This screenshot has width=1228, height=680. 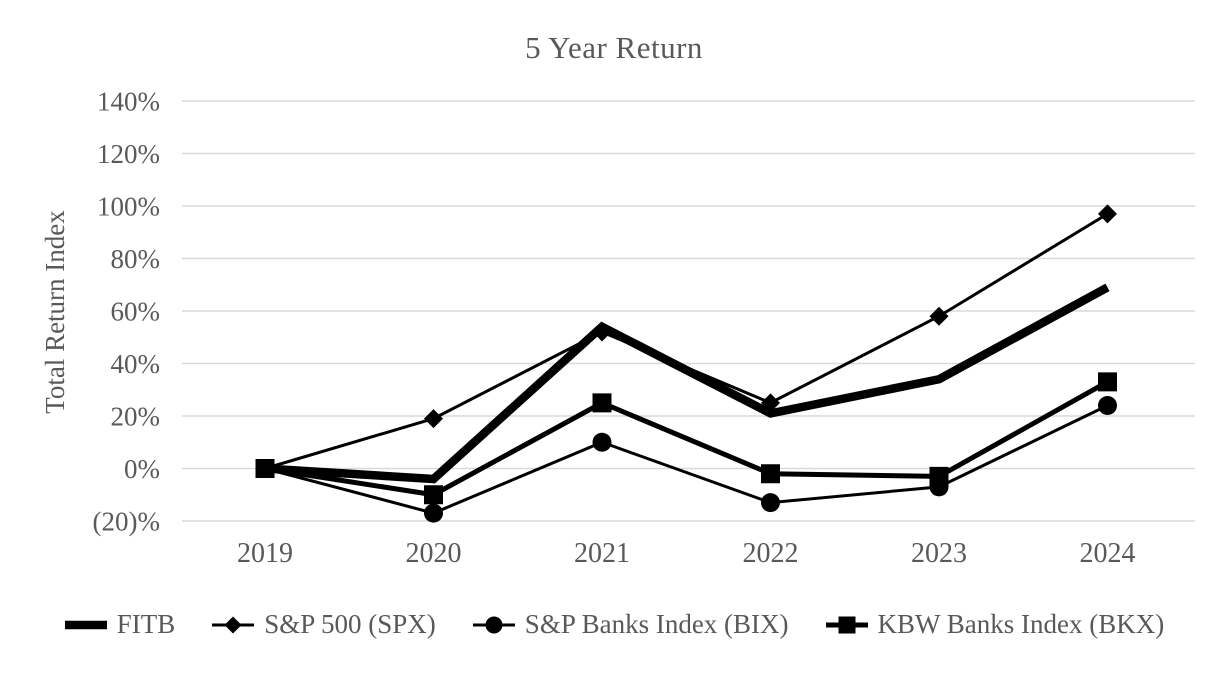 I want to click on x-axis-tick-label: 2024, so click(x=1108, y=553).